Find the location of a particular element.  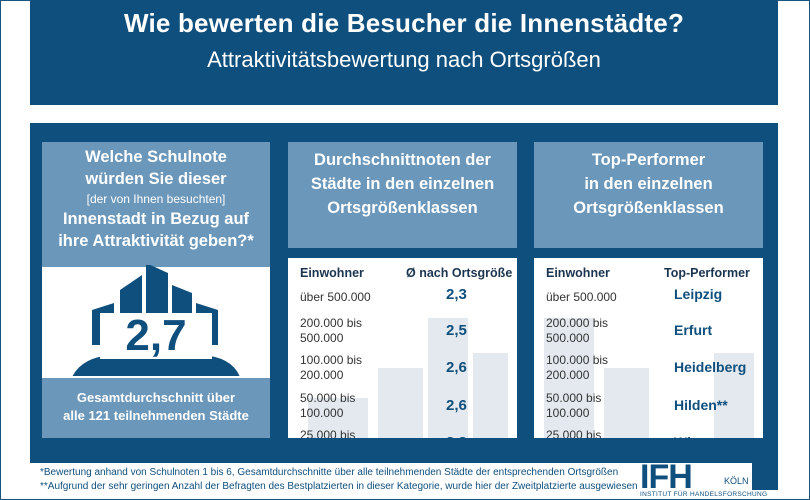

caption-line: alle 121 teilnehmenden Städte is located at coordinates (156, 415).